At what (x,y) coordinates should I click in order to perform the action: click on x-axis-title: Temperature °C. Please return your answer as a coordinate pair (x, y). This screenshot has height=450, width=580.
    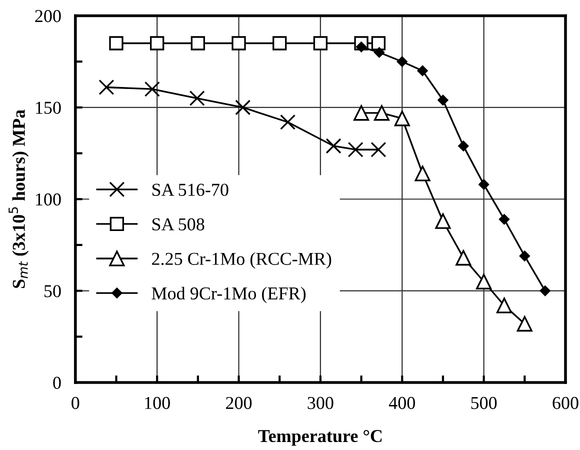
    Looking at the image, I should click on (320, 438).